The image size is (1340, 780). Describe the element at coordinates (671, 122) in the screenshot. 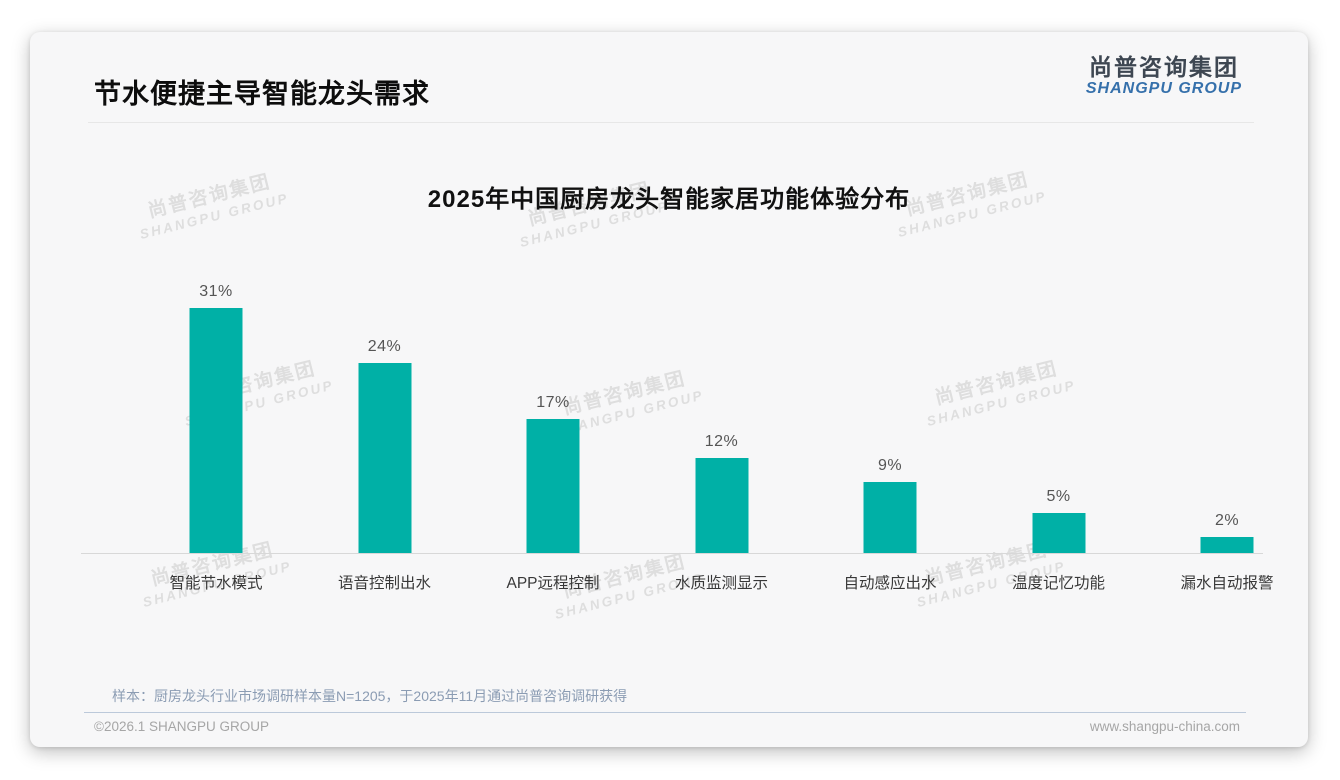

I see `title-divider` at that location.